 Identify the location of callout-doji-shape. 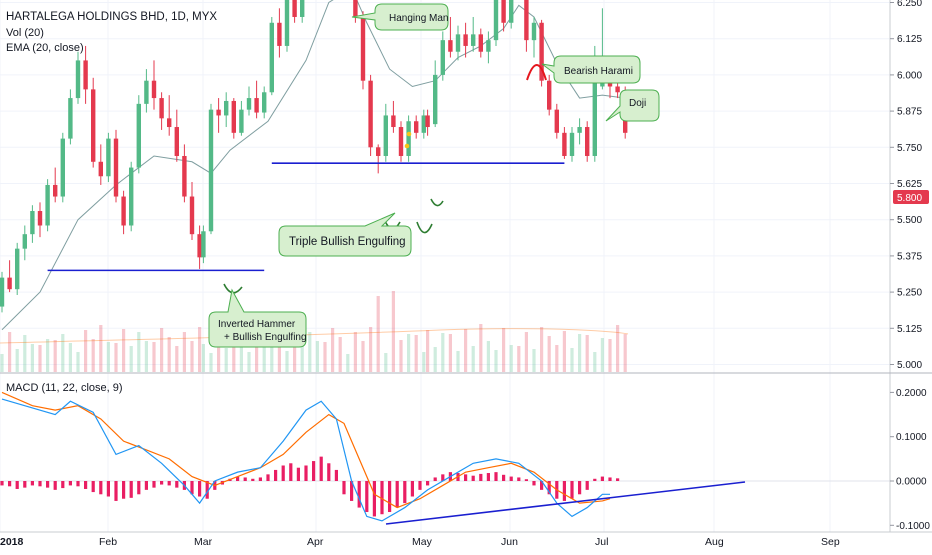
(632, 105).